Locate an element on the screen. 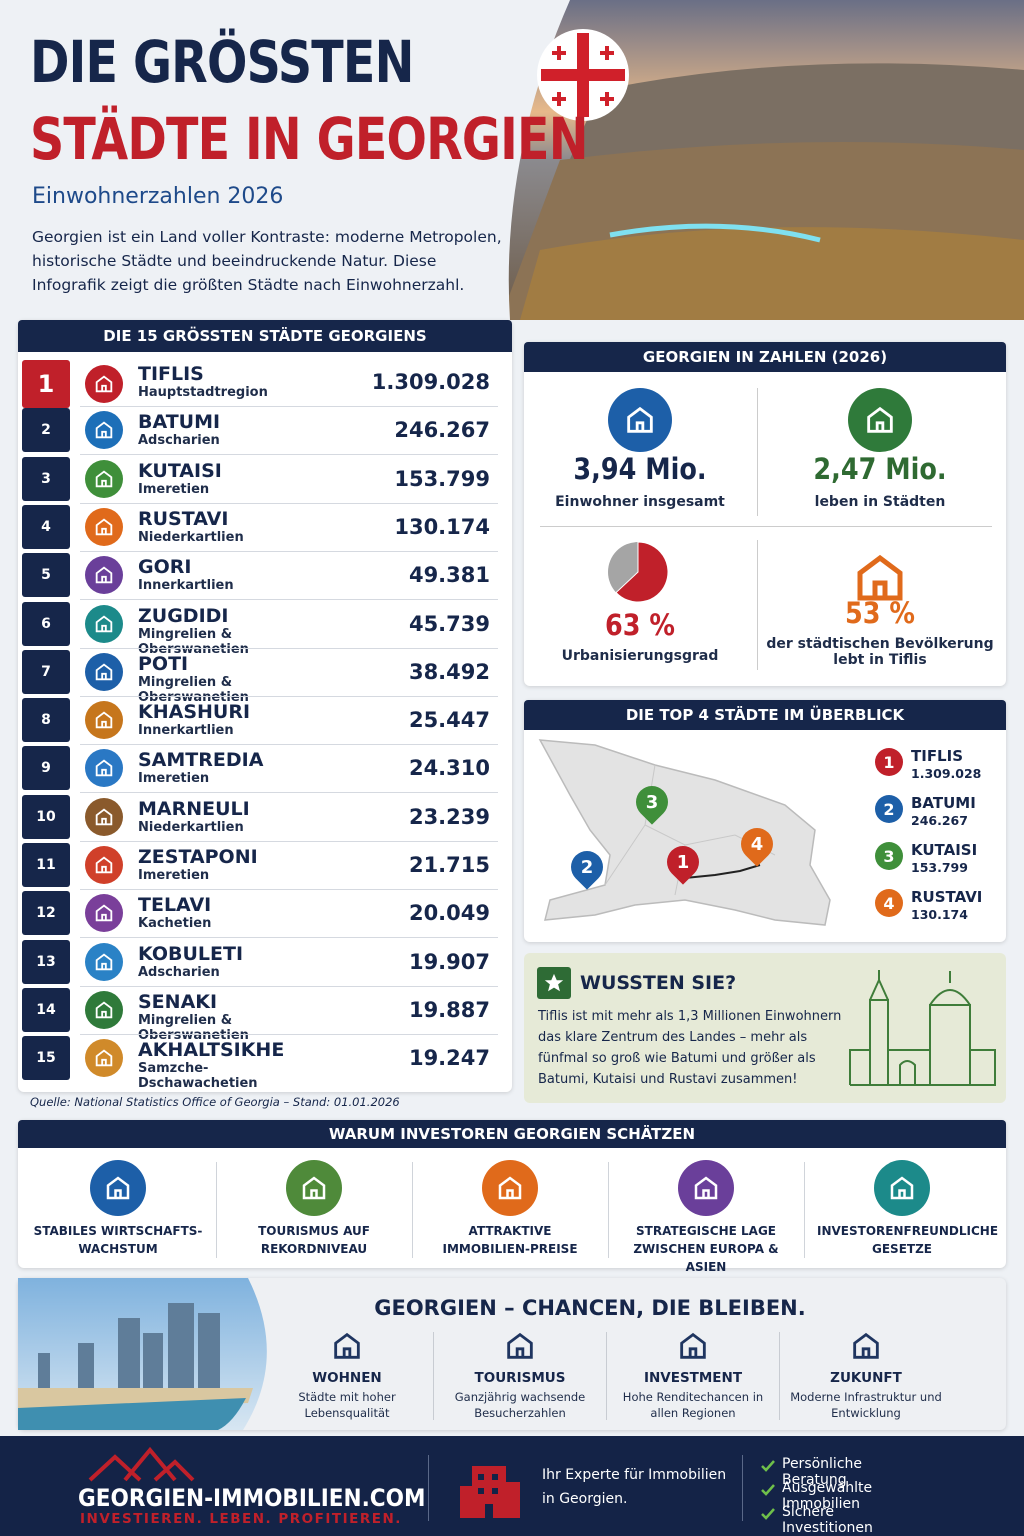 The width and height of the screenshot is (1024, 1536). city-region: Imeretien is located at coordinates (174, 779).